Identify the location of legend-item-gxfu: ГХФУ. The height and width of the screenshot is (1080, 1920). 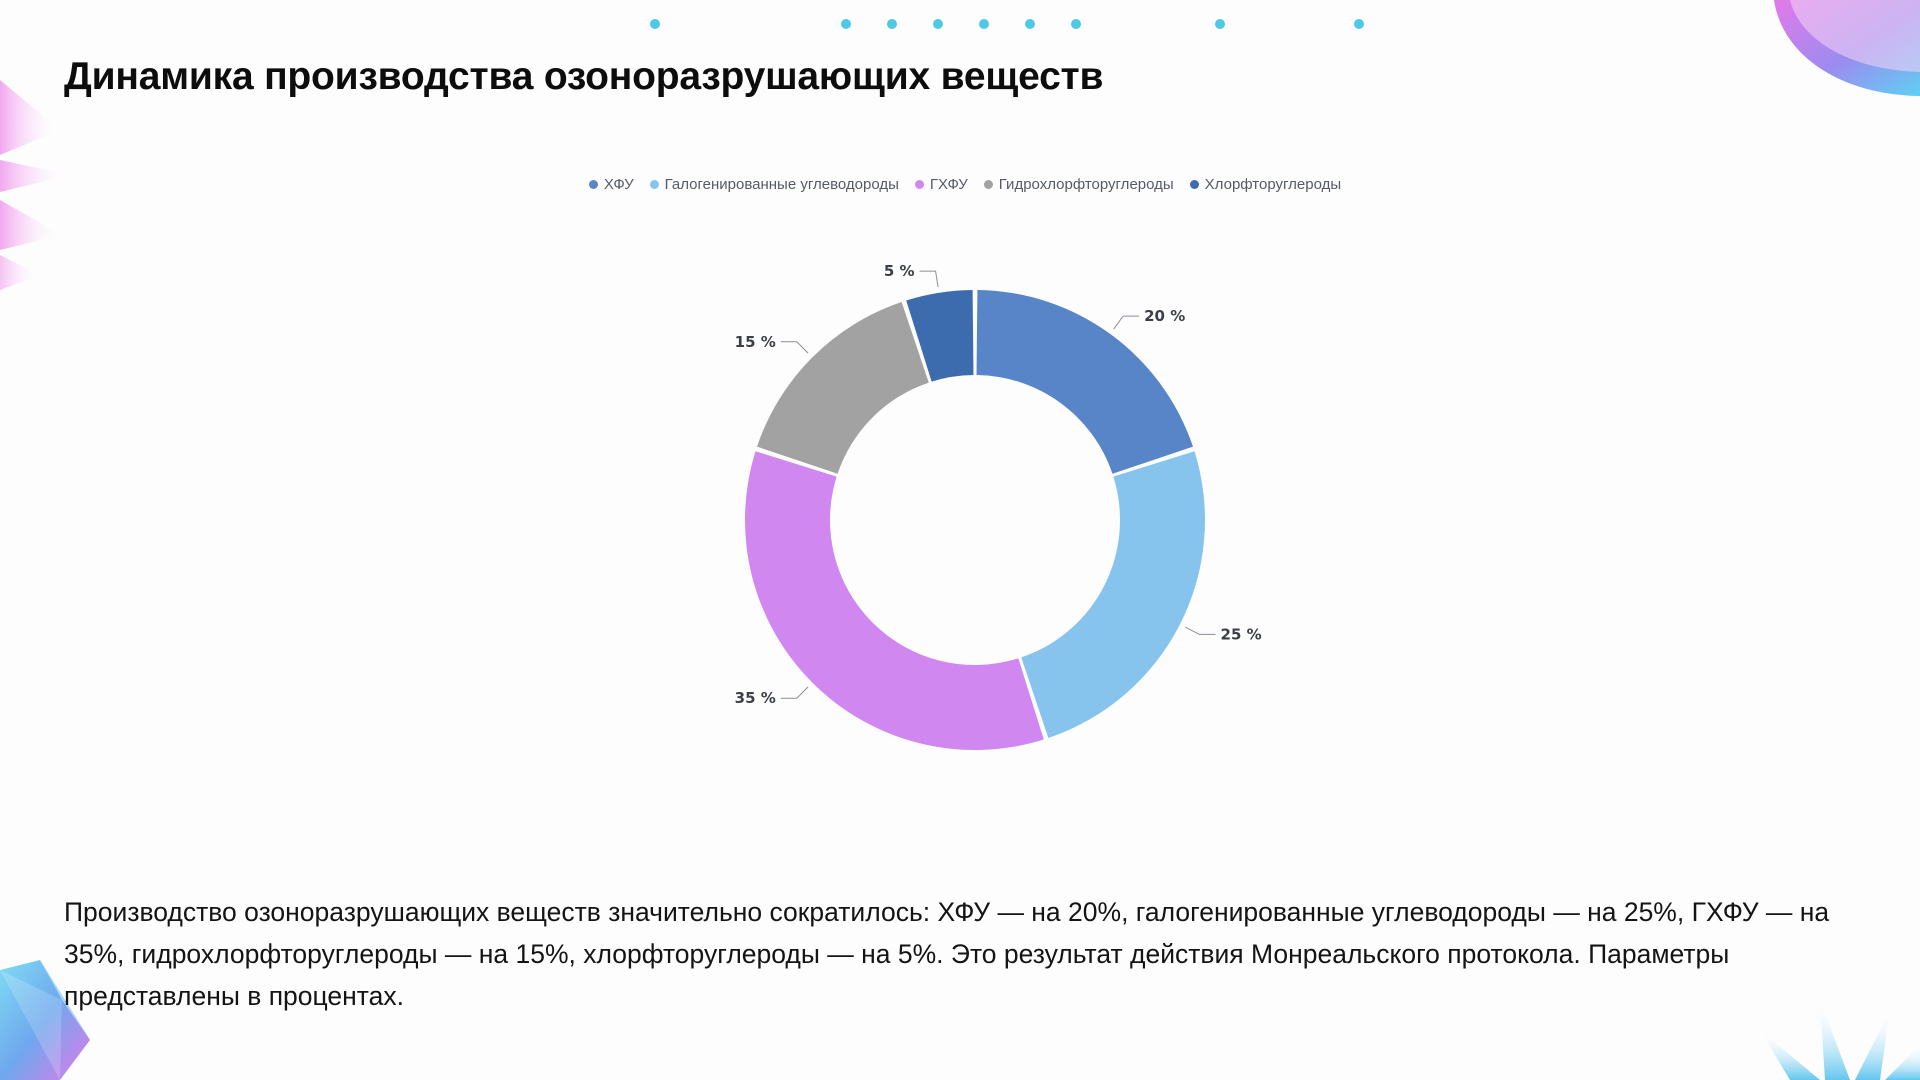
(941, 184).